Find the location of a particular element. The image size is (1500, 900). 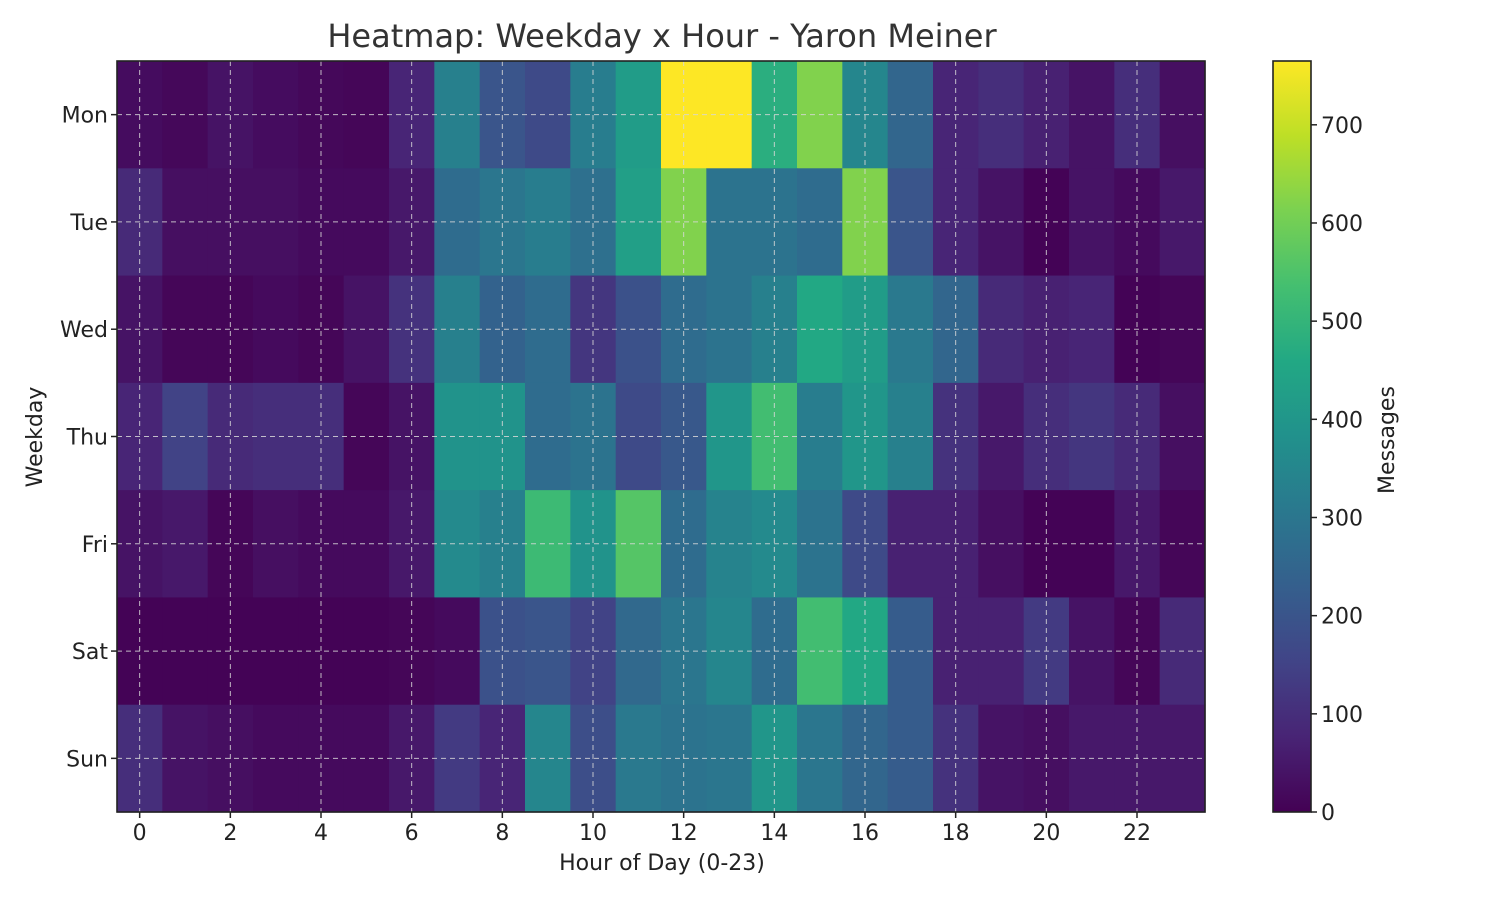

y-tick-label: Thu is located at coordinates (87, 438).